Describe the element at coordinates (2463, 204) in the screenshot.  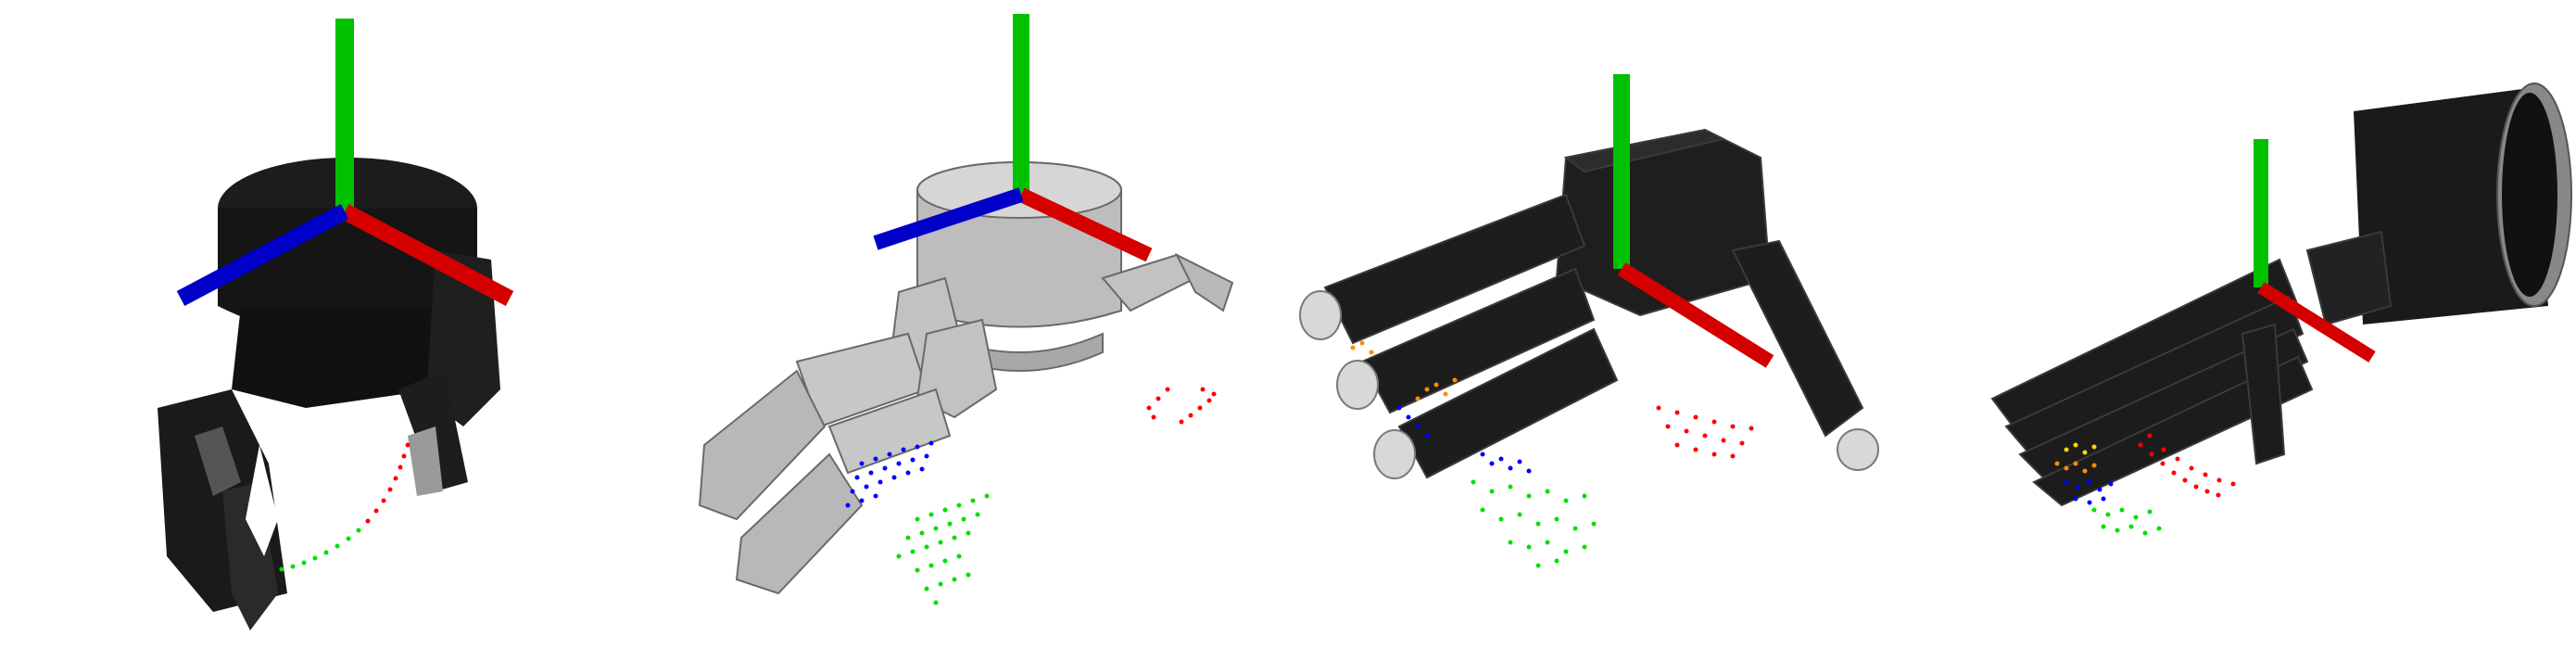
I see `wrist-cylinder` at that location.